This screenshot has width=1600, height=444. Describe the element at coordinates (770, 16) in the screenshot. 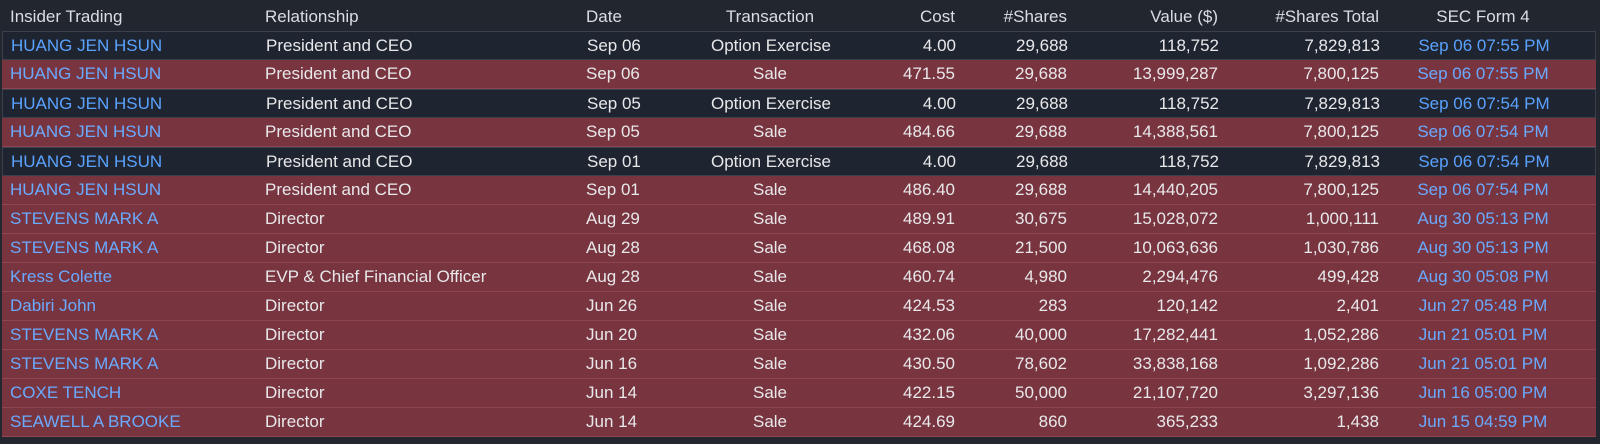

I see `header-transaction: Transaction` at that location.